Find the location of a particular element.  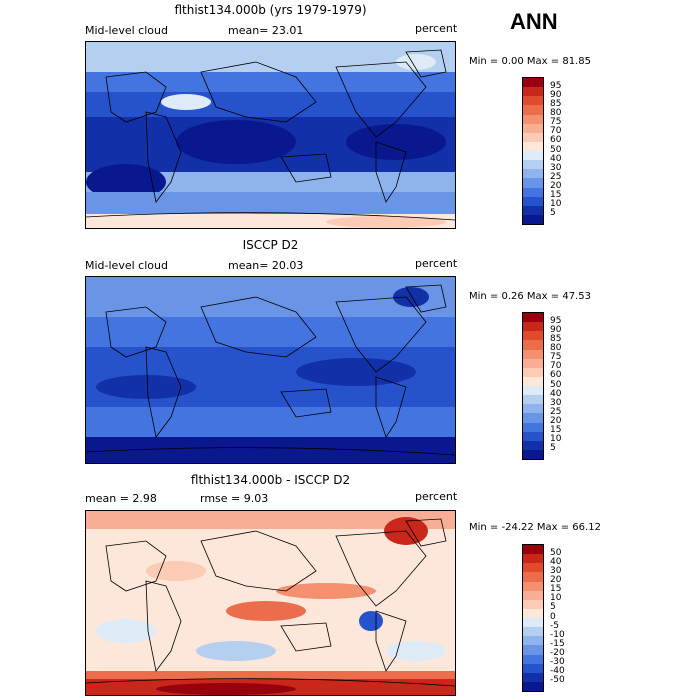

panel-title: ISCCP D2 is located at coordinates (270, 245).